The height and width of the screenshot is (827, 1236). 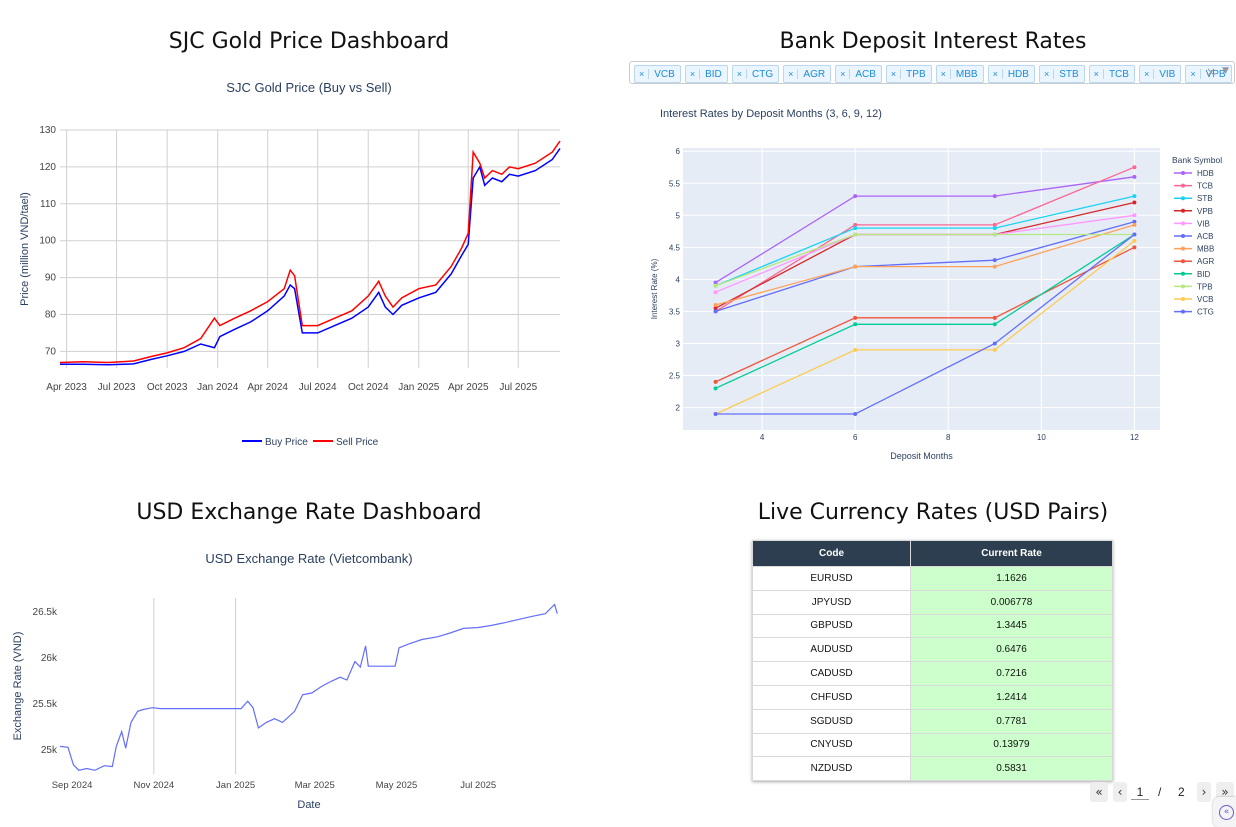 What do you see at coordinates (308, 87) in the screenshot?
I see `chart-title: SJC Gold Price (Buy vs Sell)` at bounding box center [308, 87].